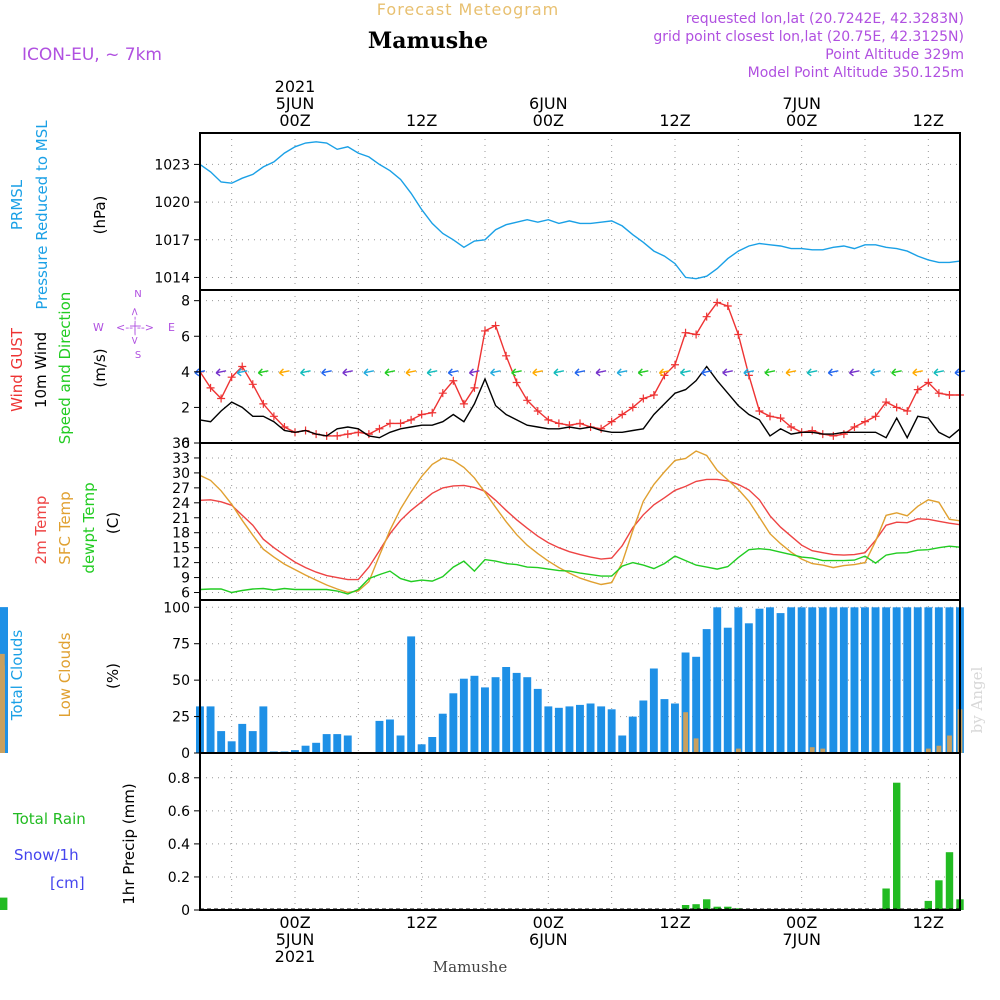 The image size is (1000, 1000). What do you see at coordinates (421, 922) in the screenshot?
I see `time-label-bottom: 12Z` at bounding box center [421, 922].